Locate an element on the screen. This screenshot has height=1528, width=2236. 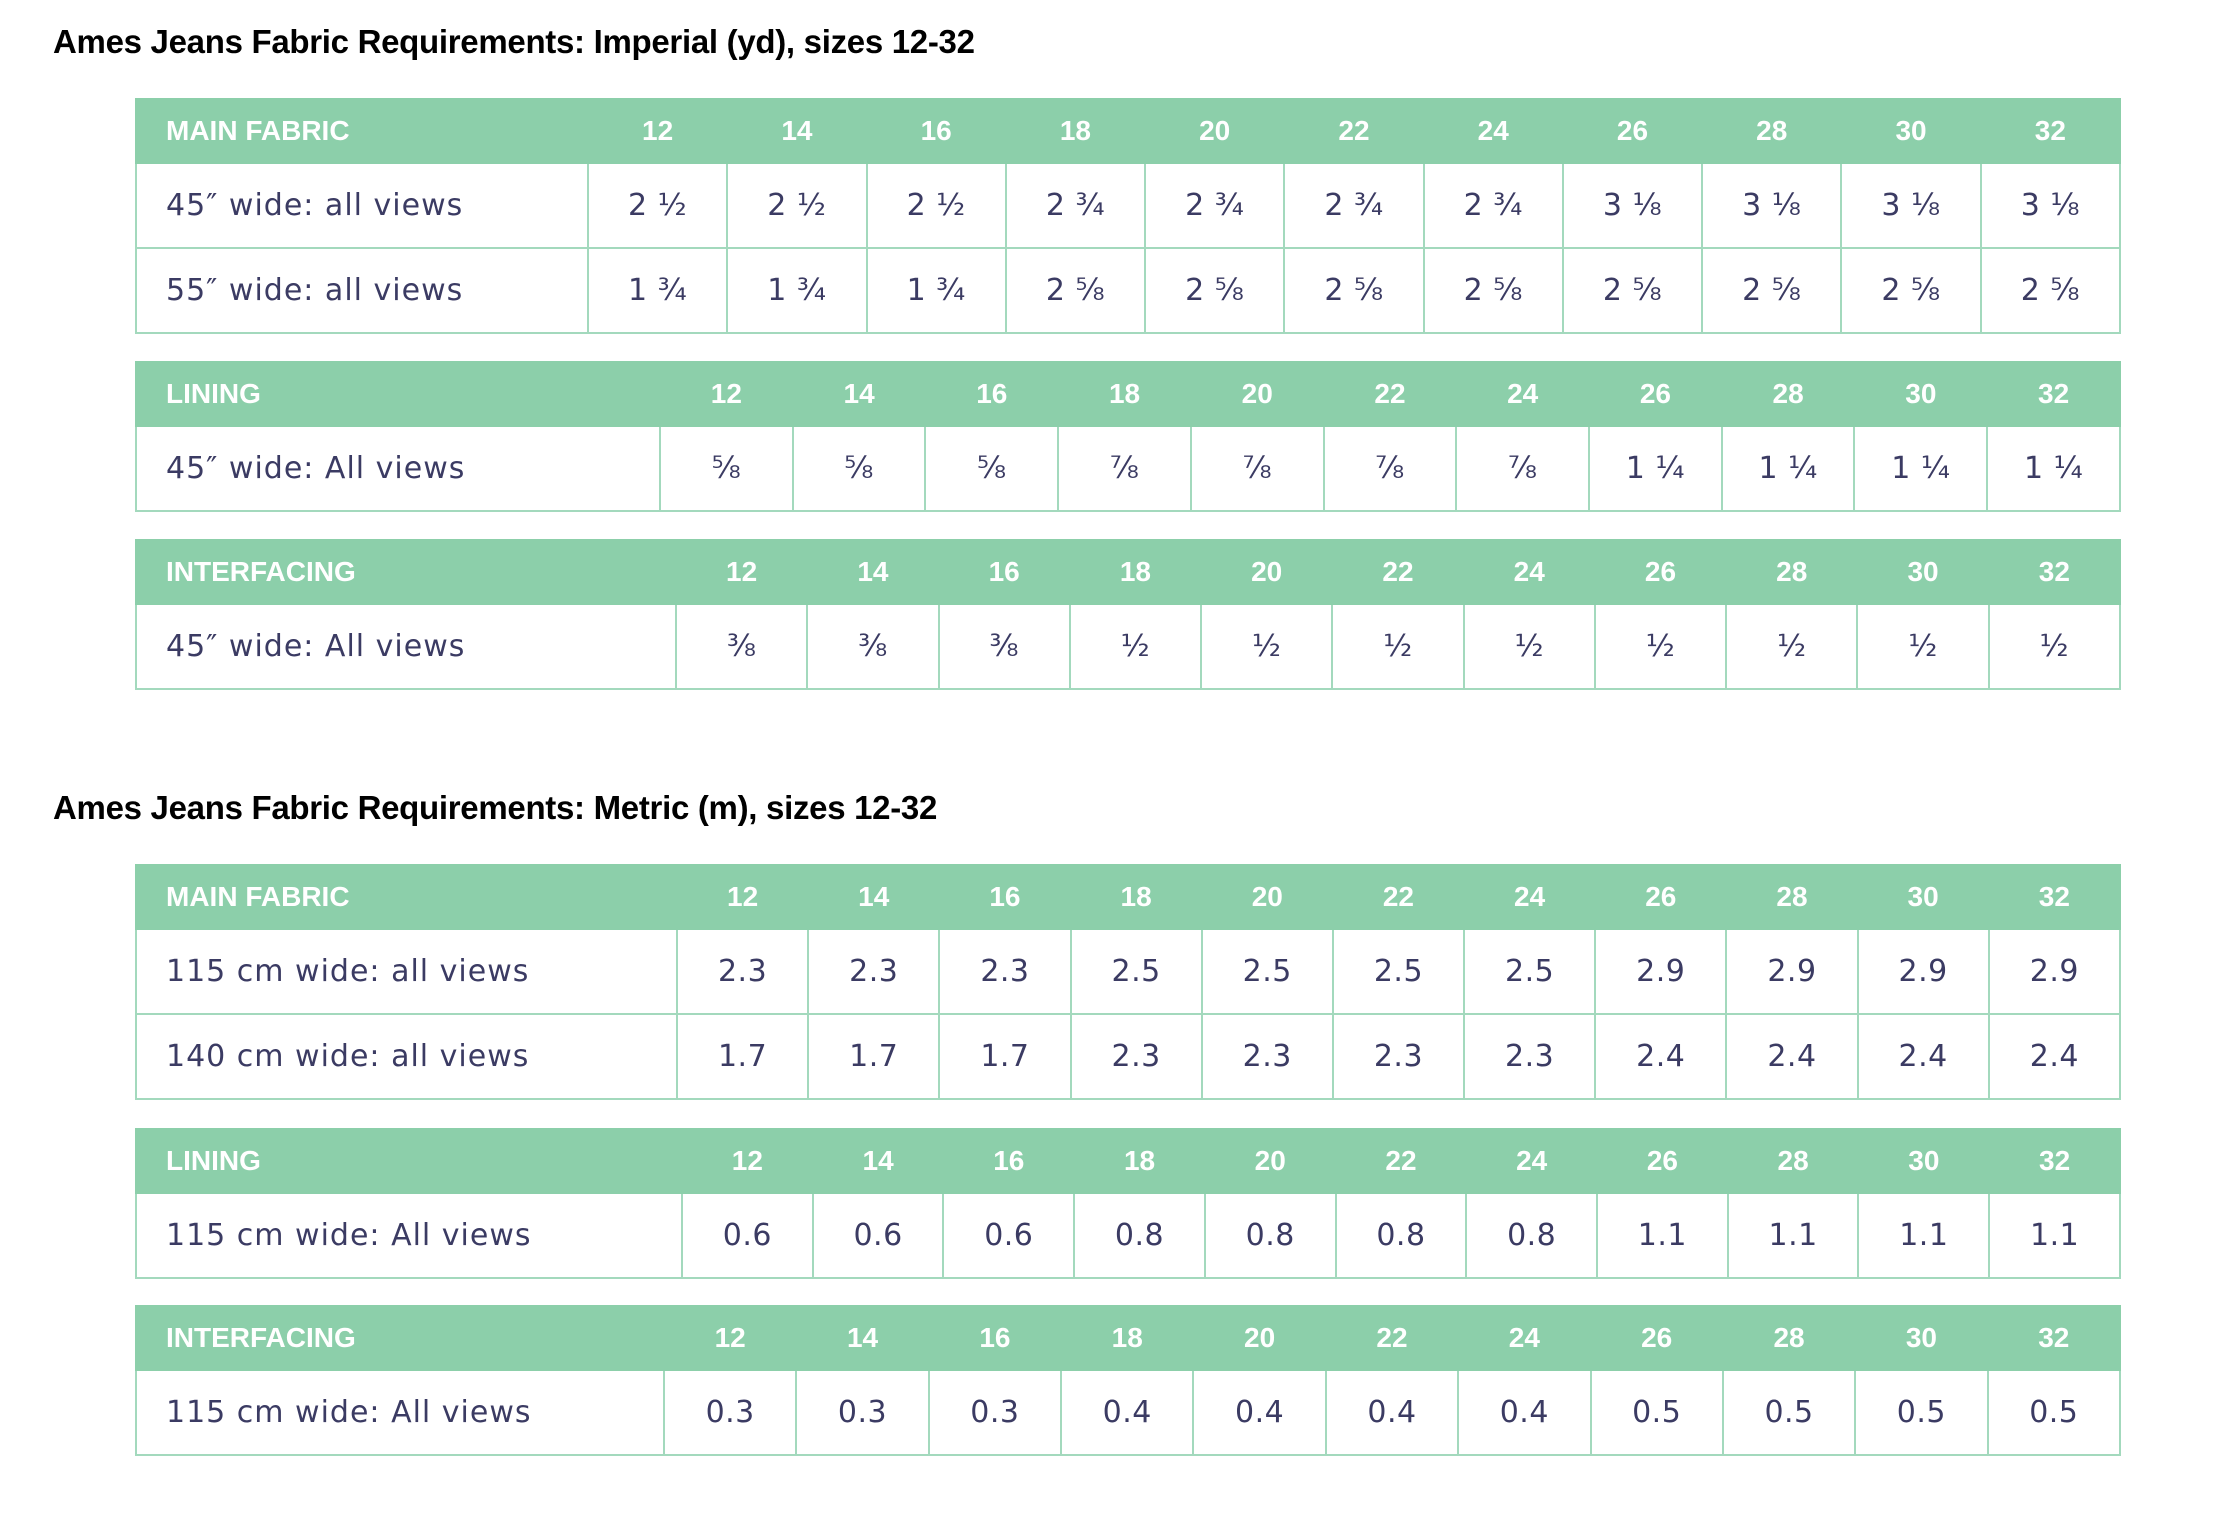
row-label: 45″ wide: All views is located at coordinates (406, 646).